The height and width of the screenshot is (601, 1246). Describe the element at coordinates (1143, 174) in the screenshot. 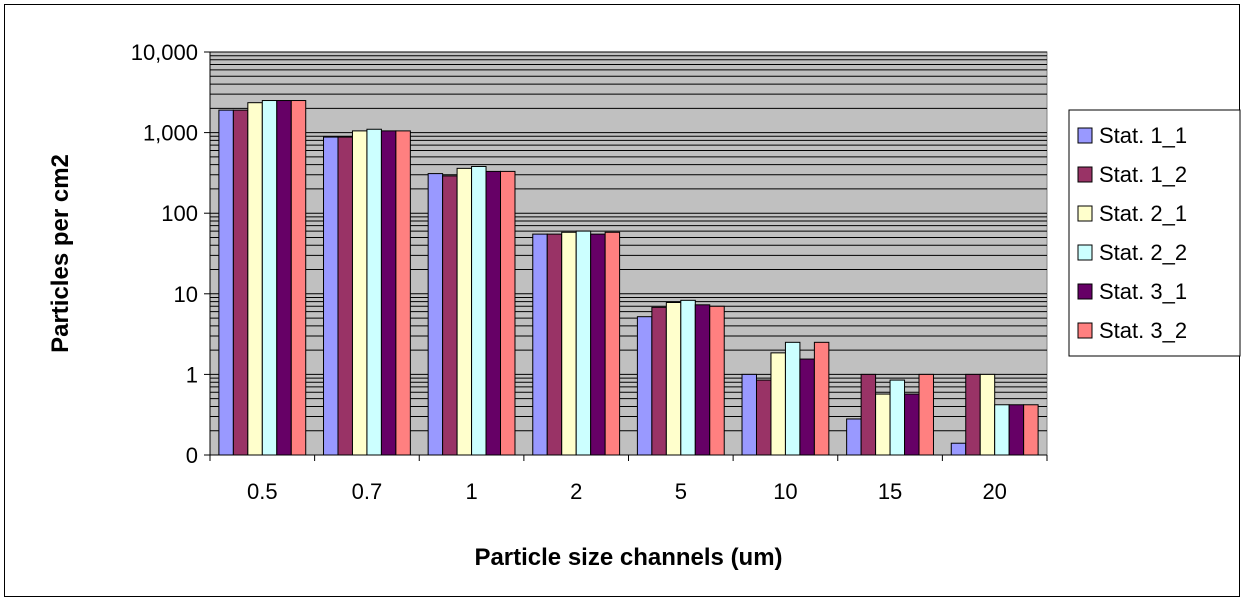

I see `legend-label: Stat. 1_2` at that location.